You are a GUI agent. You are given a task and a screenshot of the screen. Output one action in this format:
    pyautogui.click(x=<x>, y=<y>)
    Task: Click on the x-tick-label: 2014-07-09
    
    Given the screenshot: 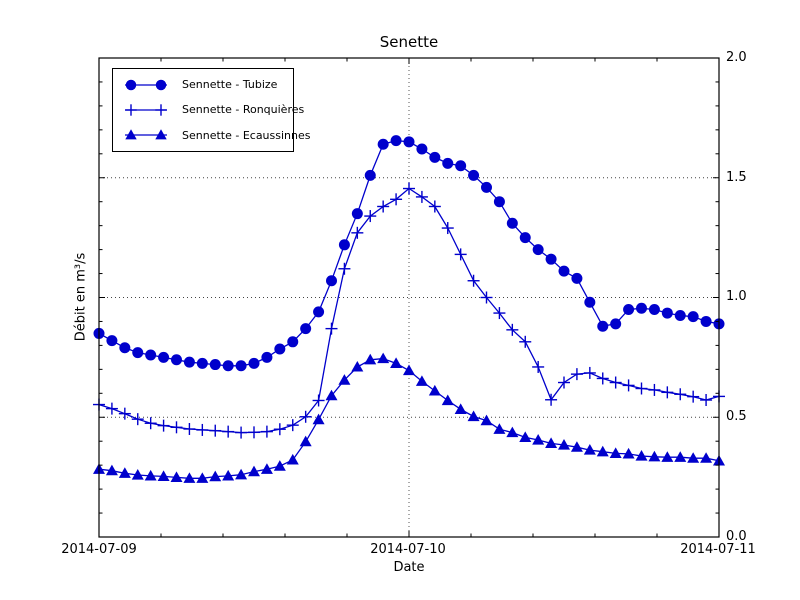 What is the action you would take?
    pyautogui.click(x=99, y=549)
    